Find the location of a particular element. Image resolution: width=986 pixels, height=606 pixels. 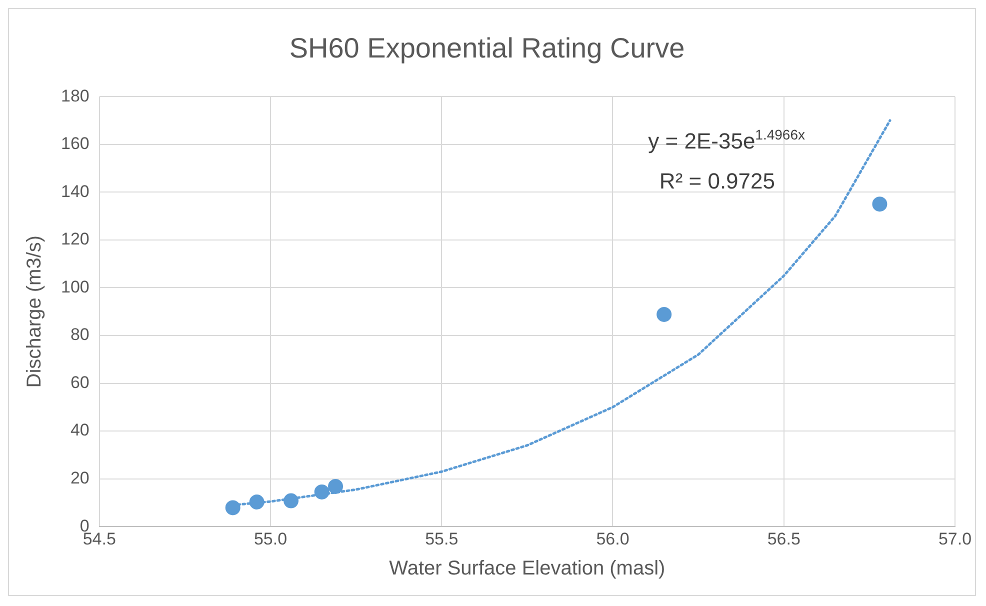

x-tick-label: 57.0 is located at coordinates (955, 538).